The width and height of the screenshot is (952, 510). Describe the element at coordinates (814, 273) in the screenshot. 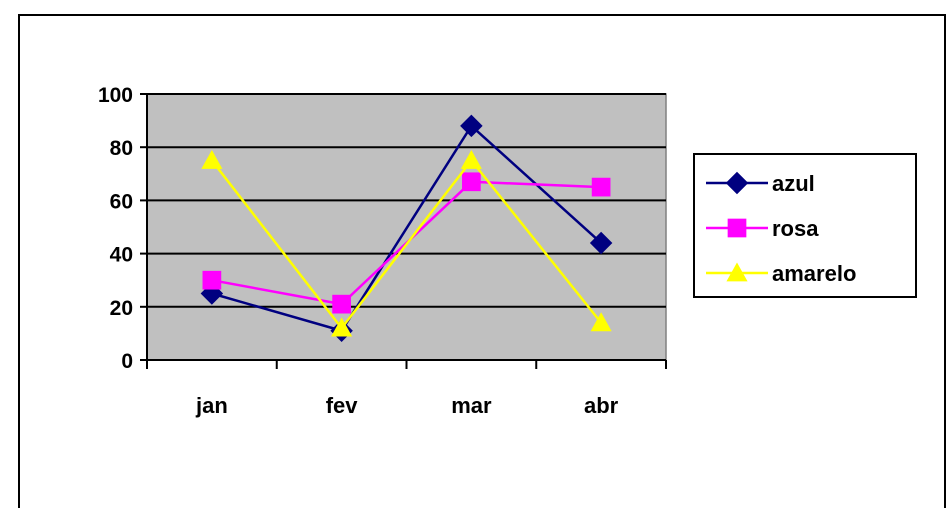

I see `legend-label-amarelo: amarelo` at that location.